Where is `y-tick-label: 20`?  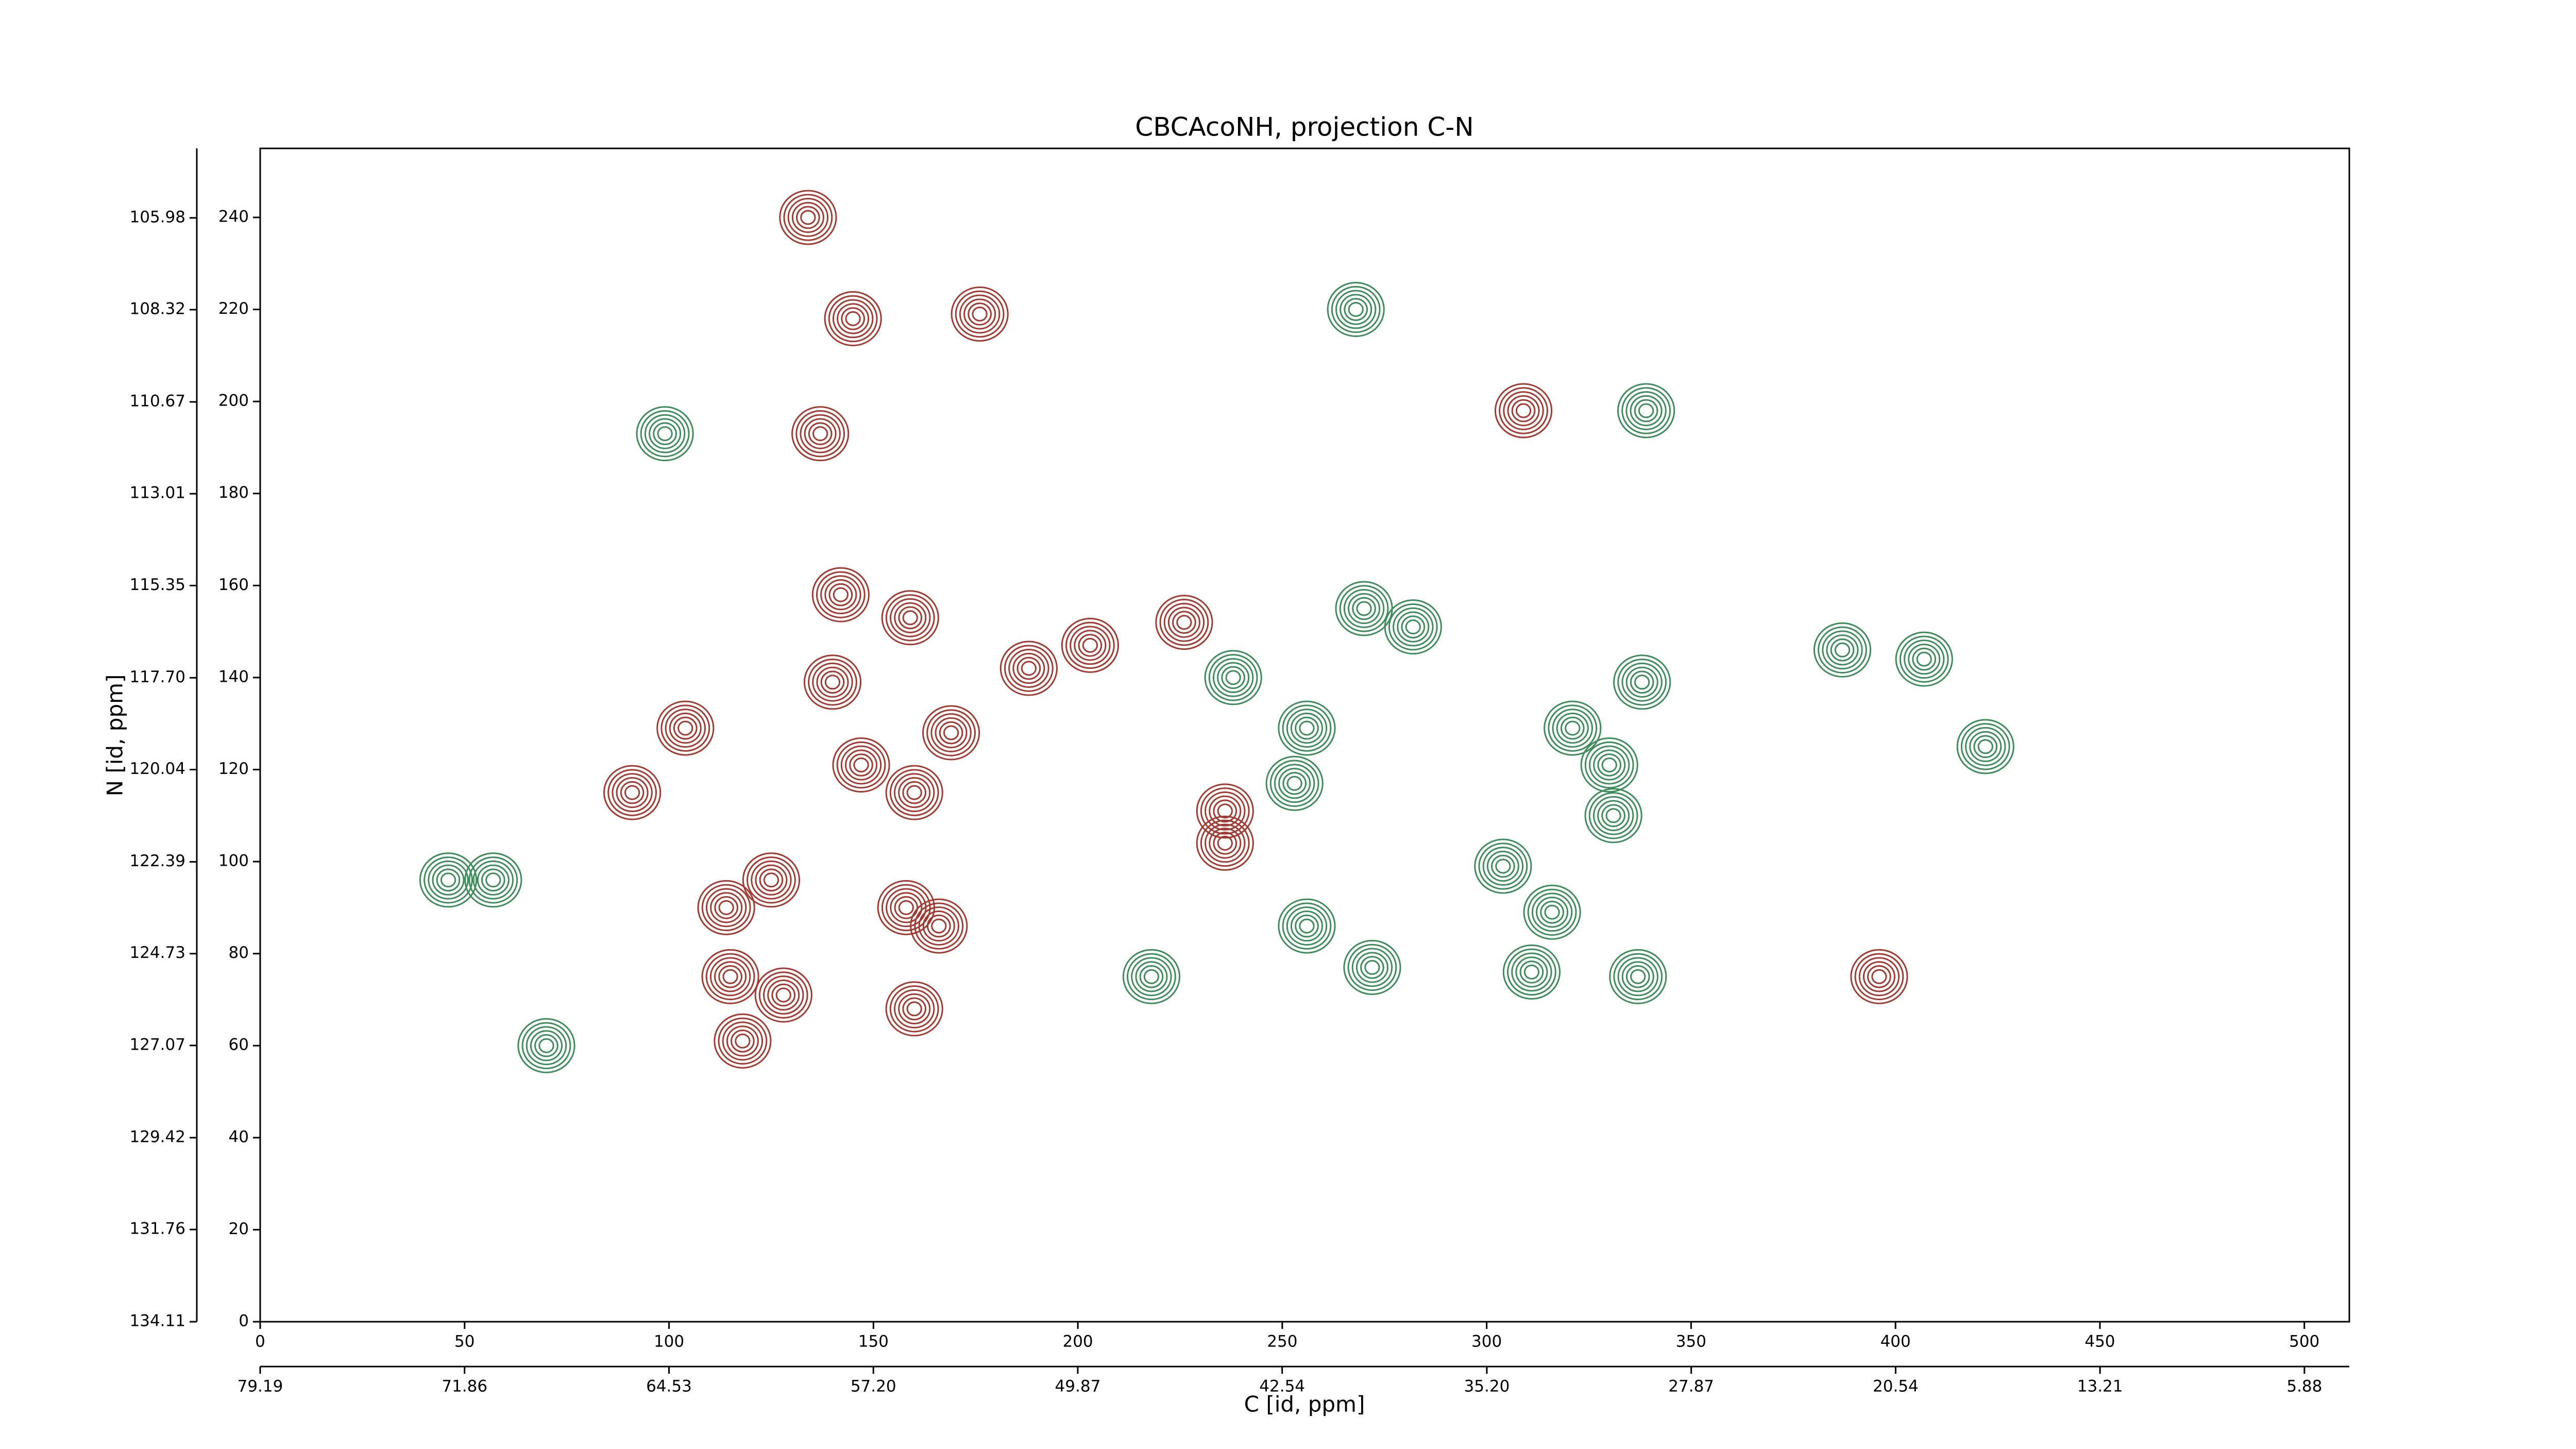
y-tick-label: 20 is located at coordinates (239, 1229).